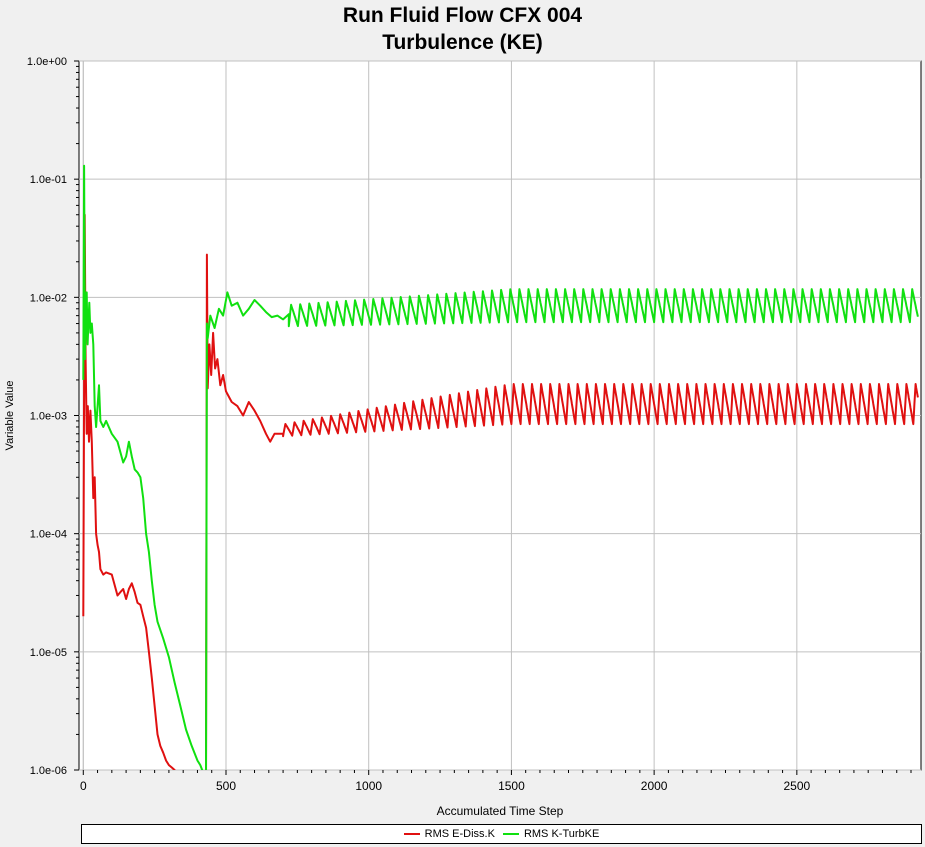  What do you see at coordinates (48, 180) in the screenshot?
I see `y-tick-label: 1.0e-01` at bounding box center [48, 180].